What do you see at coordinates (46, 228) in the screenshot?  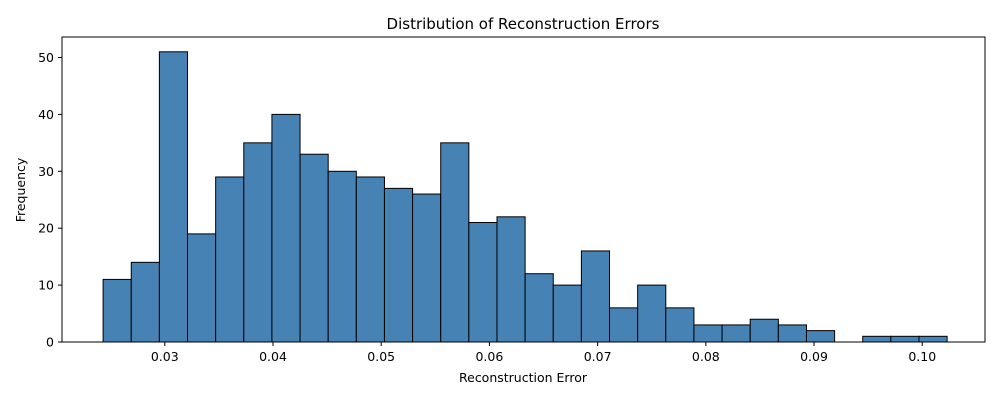 I see `y-tick-label: 20` at bounding box center [46, 228].